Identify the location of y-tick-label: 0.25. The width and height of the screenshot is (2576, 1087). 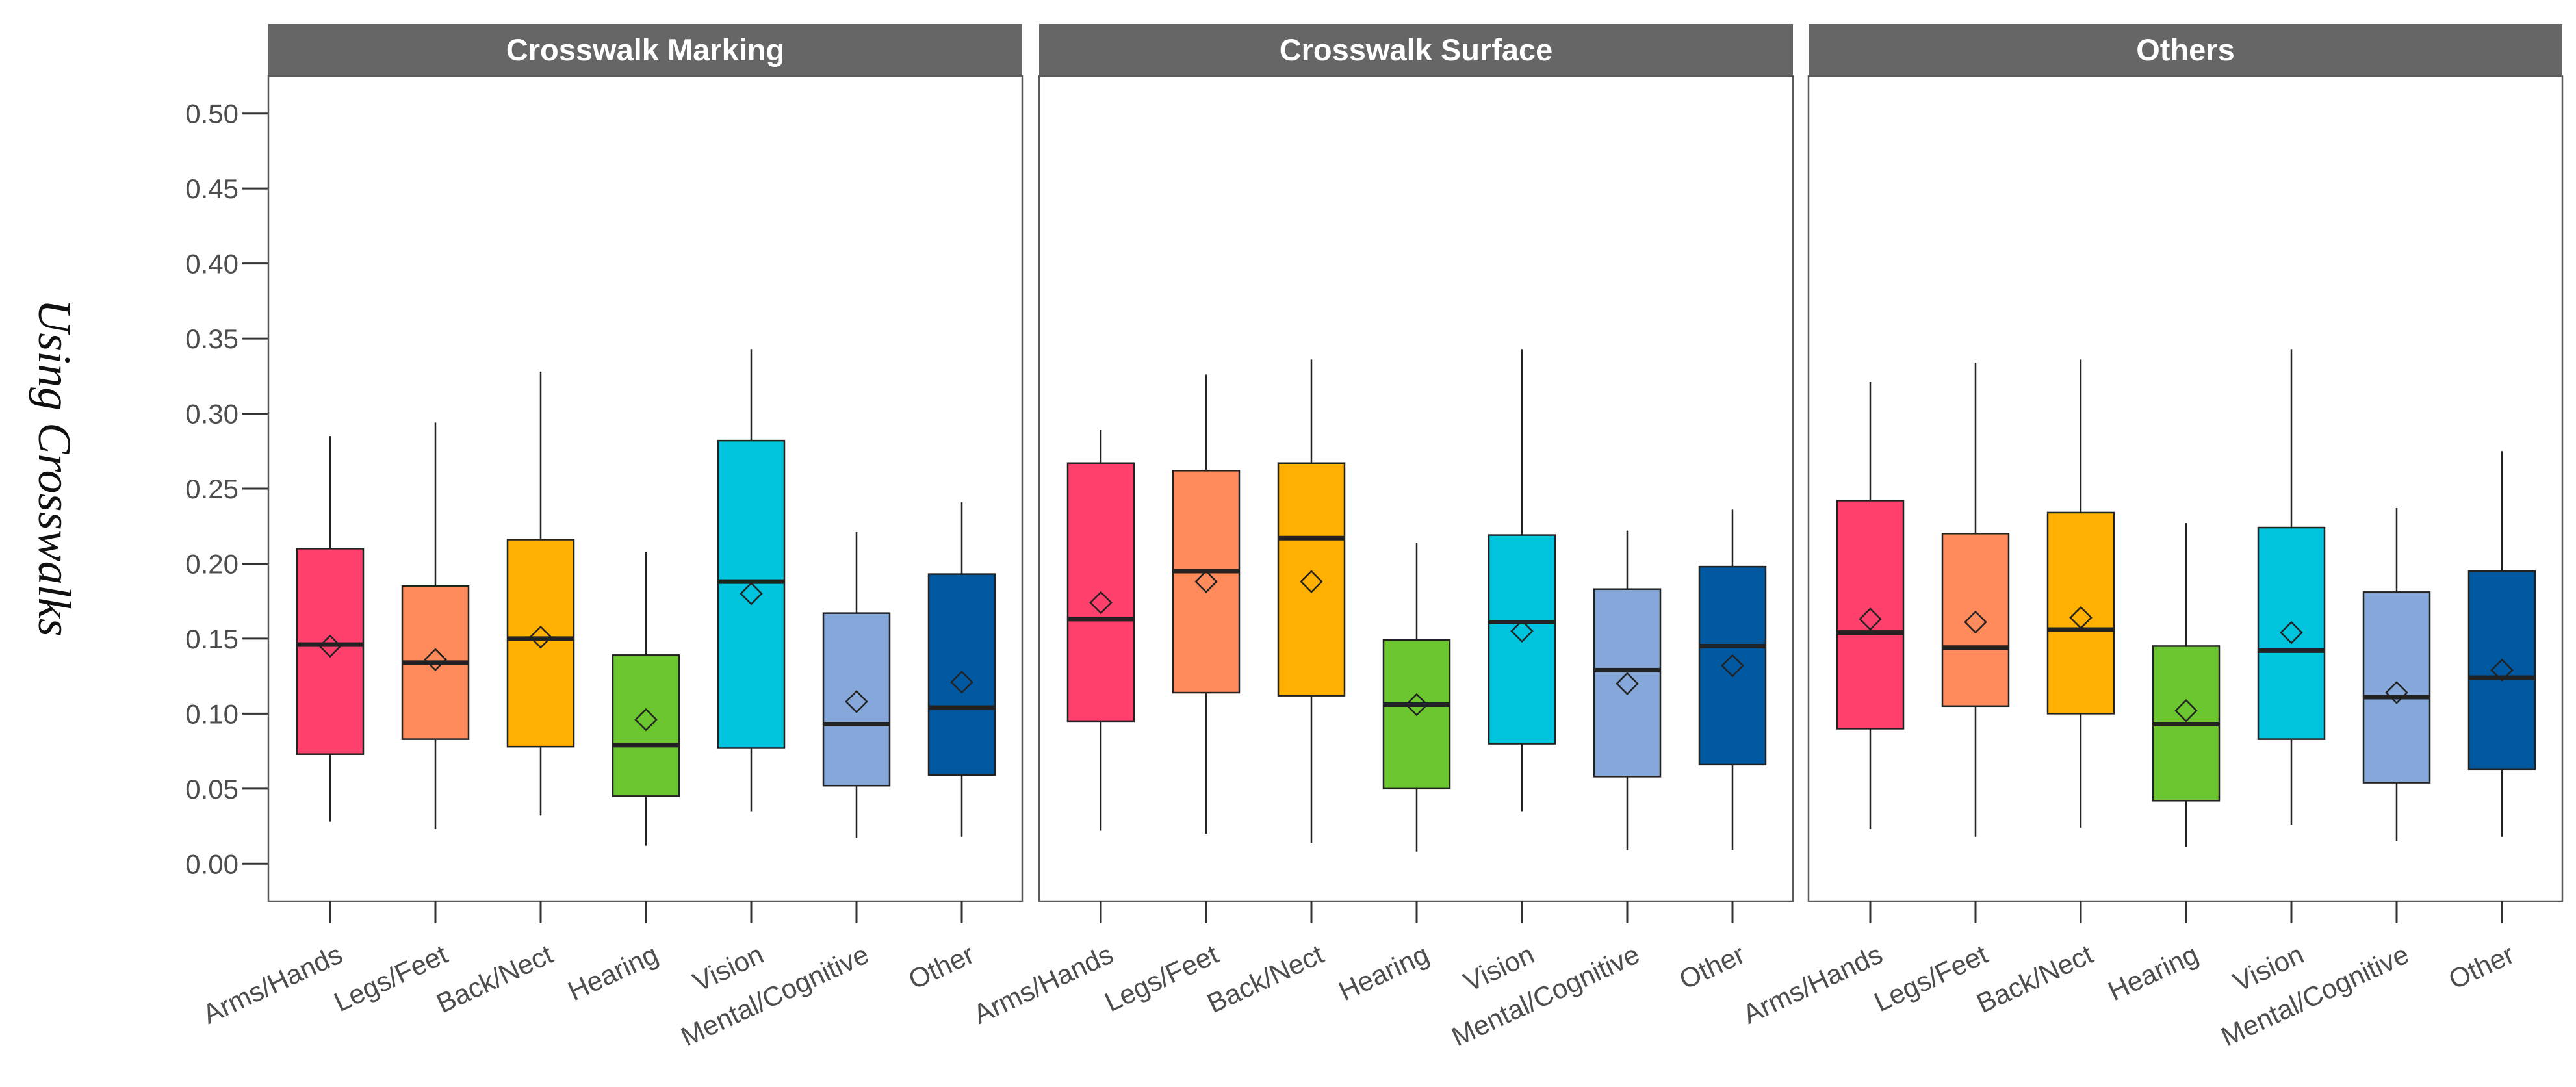
(212, 489).